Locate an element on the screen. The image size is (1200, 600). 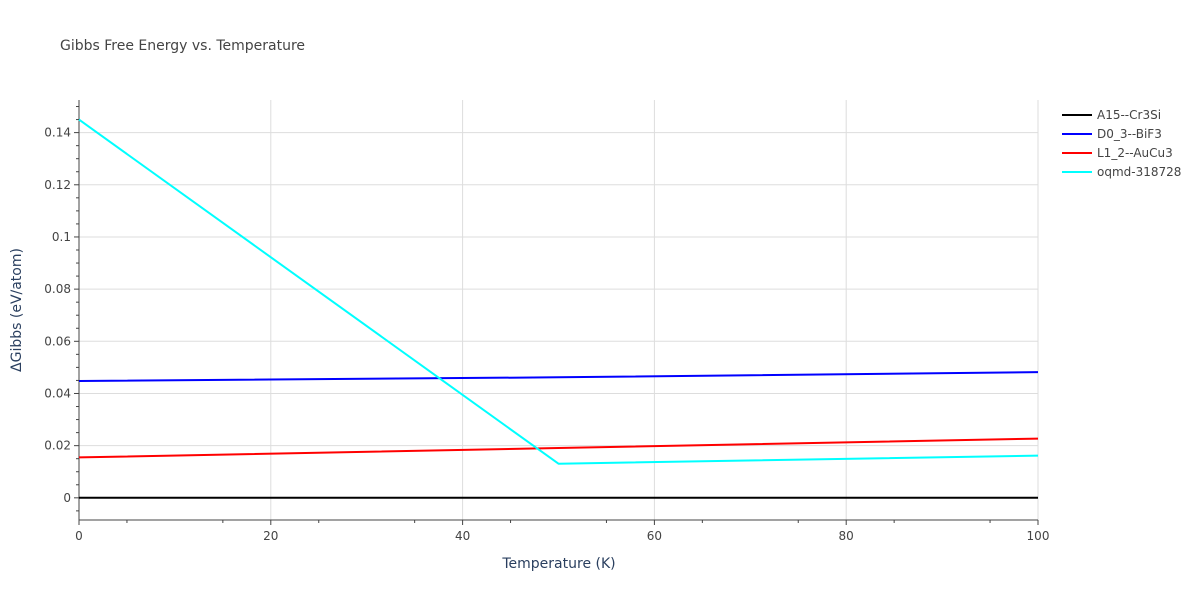
x-tick-label: 20 is located at coordinates (270, 536).